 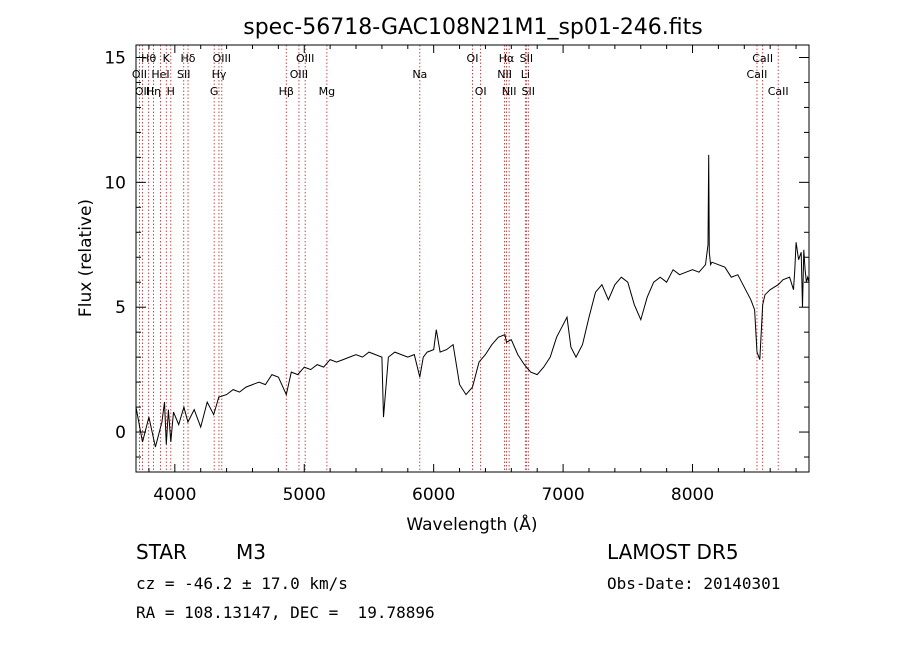 I want to click on line-label-Hη: Hη, so click(x=153, y=91).